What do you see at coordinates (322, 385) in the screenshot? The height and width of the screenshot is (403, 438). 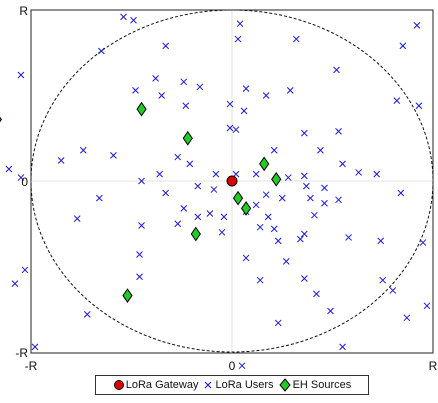 I see `legend-label-eh: EH Sources` at bounding box center [322, 385].